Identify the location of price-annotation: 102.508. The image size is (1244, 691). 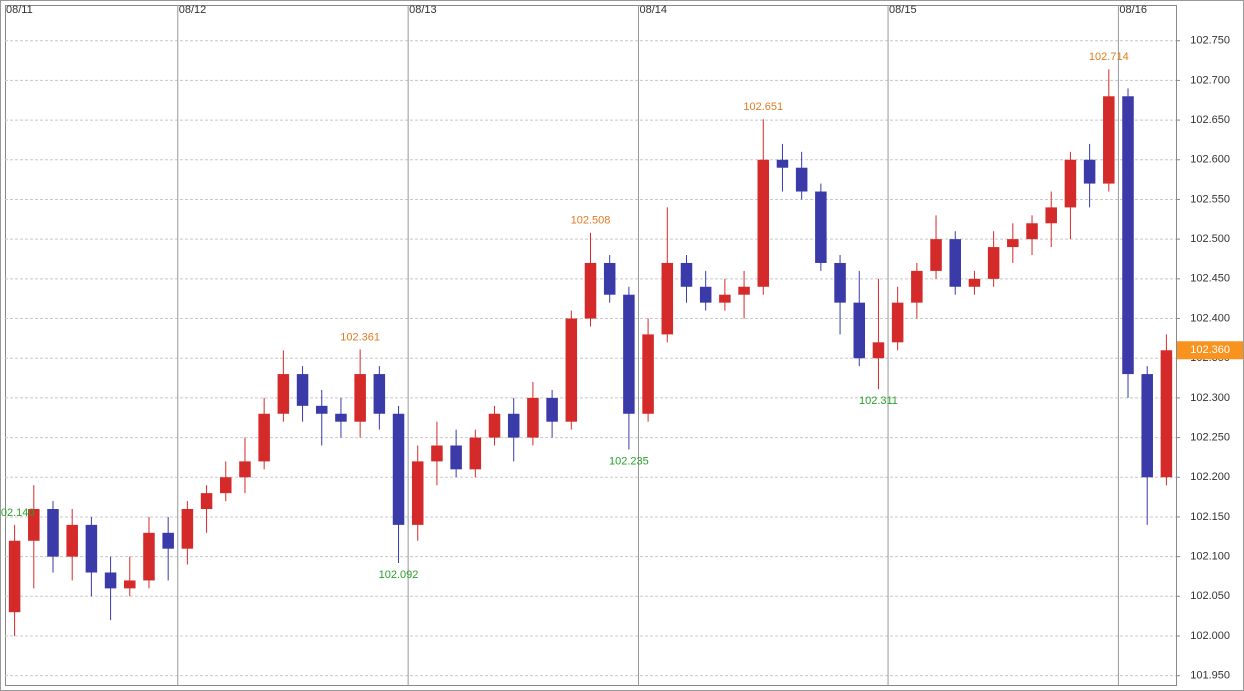
(591, 221).